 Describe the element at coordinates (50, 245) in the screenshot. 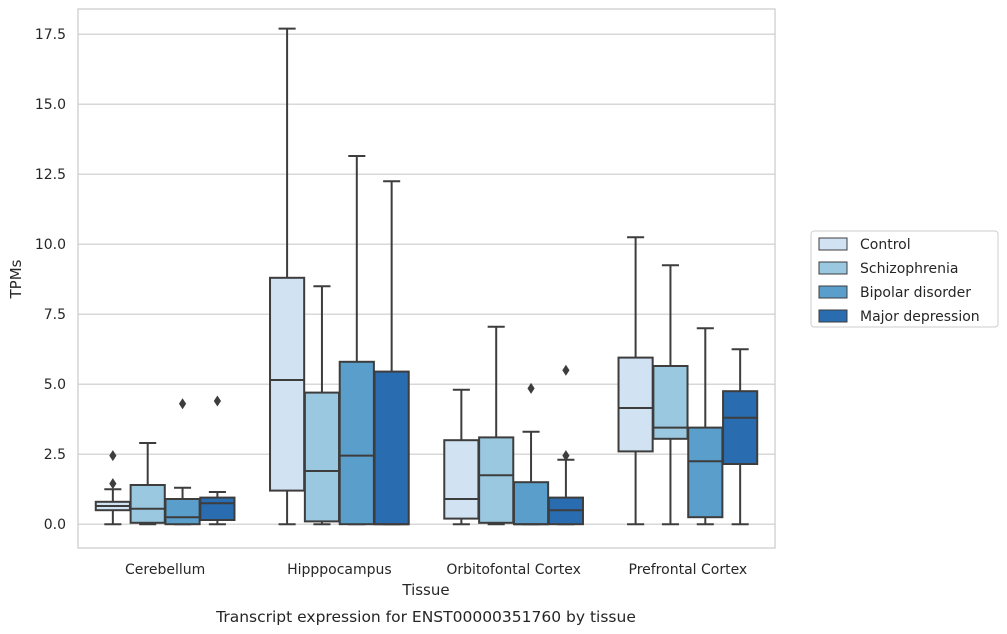

I see `y-tick-label: 10.0` at that location.